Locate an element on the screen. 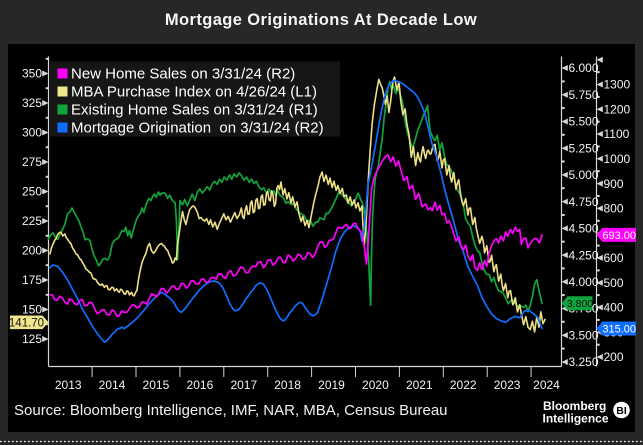 Image resolution: width=643 pixels, height=445 pixels. svg-text: 2018 is located at coordinates (287, 385).